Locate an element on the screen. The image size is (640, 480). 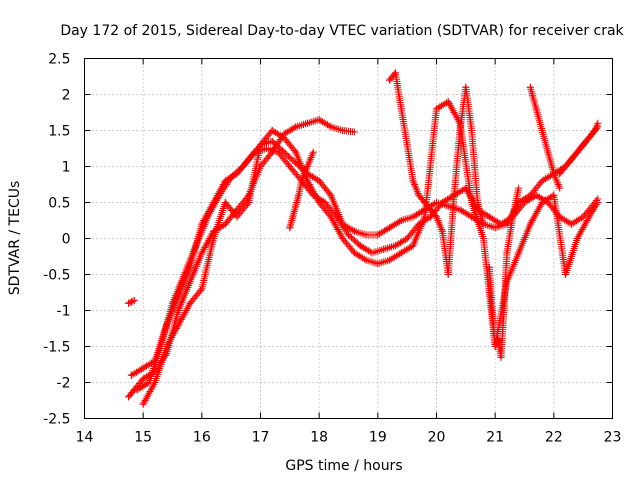
y-tick-label: 1.5 is located at coordinates (59, 132).